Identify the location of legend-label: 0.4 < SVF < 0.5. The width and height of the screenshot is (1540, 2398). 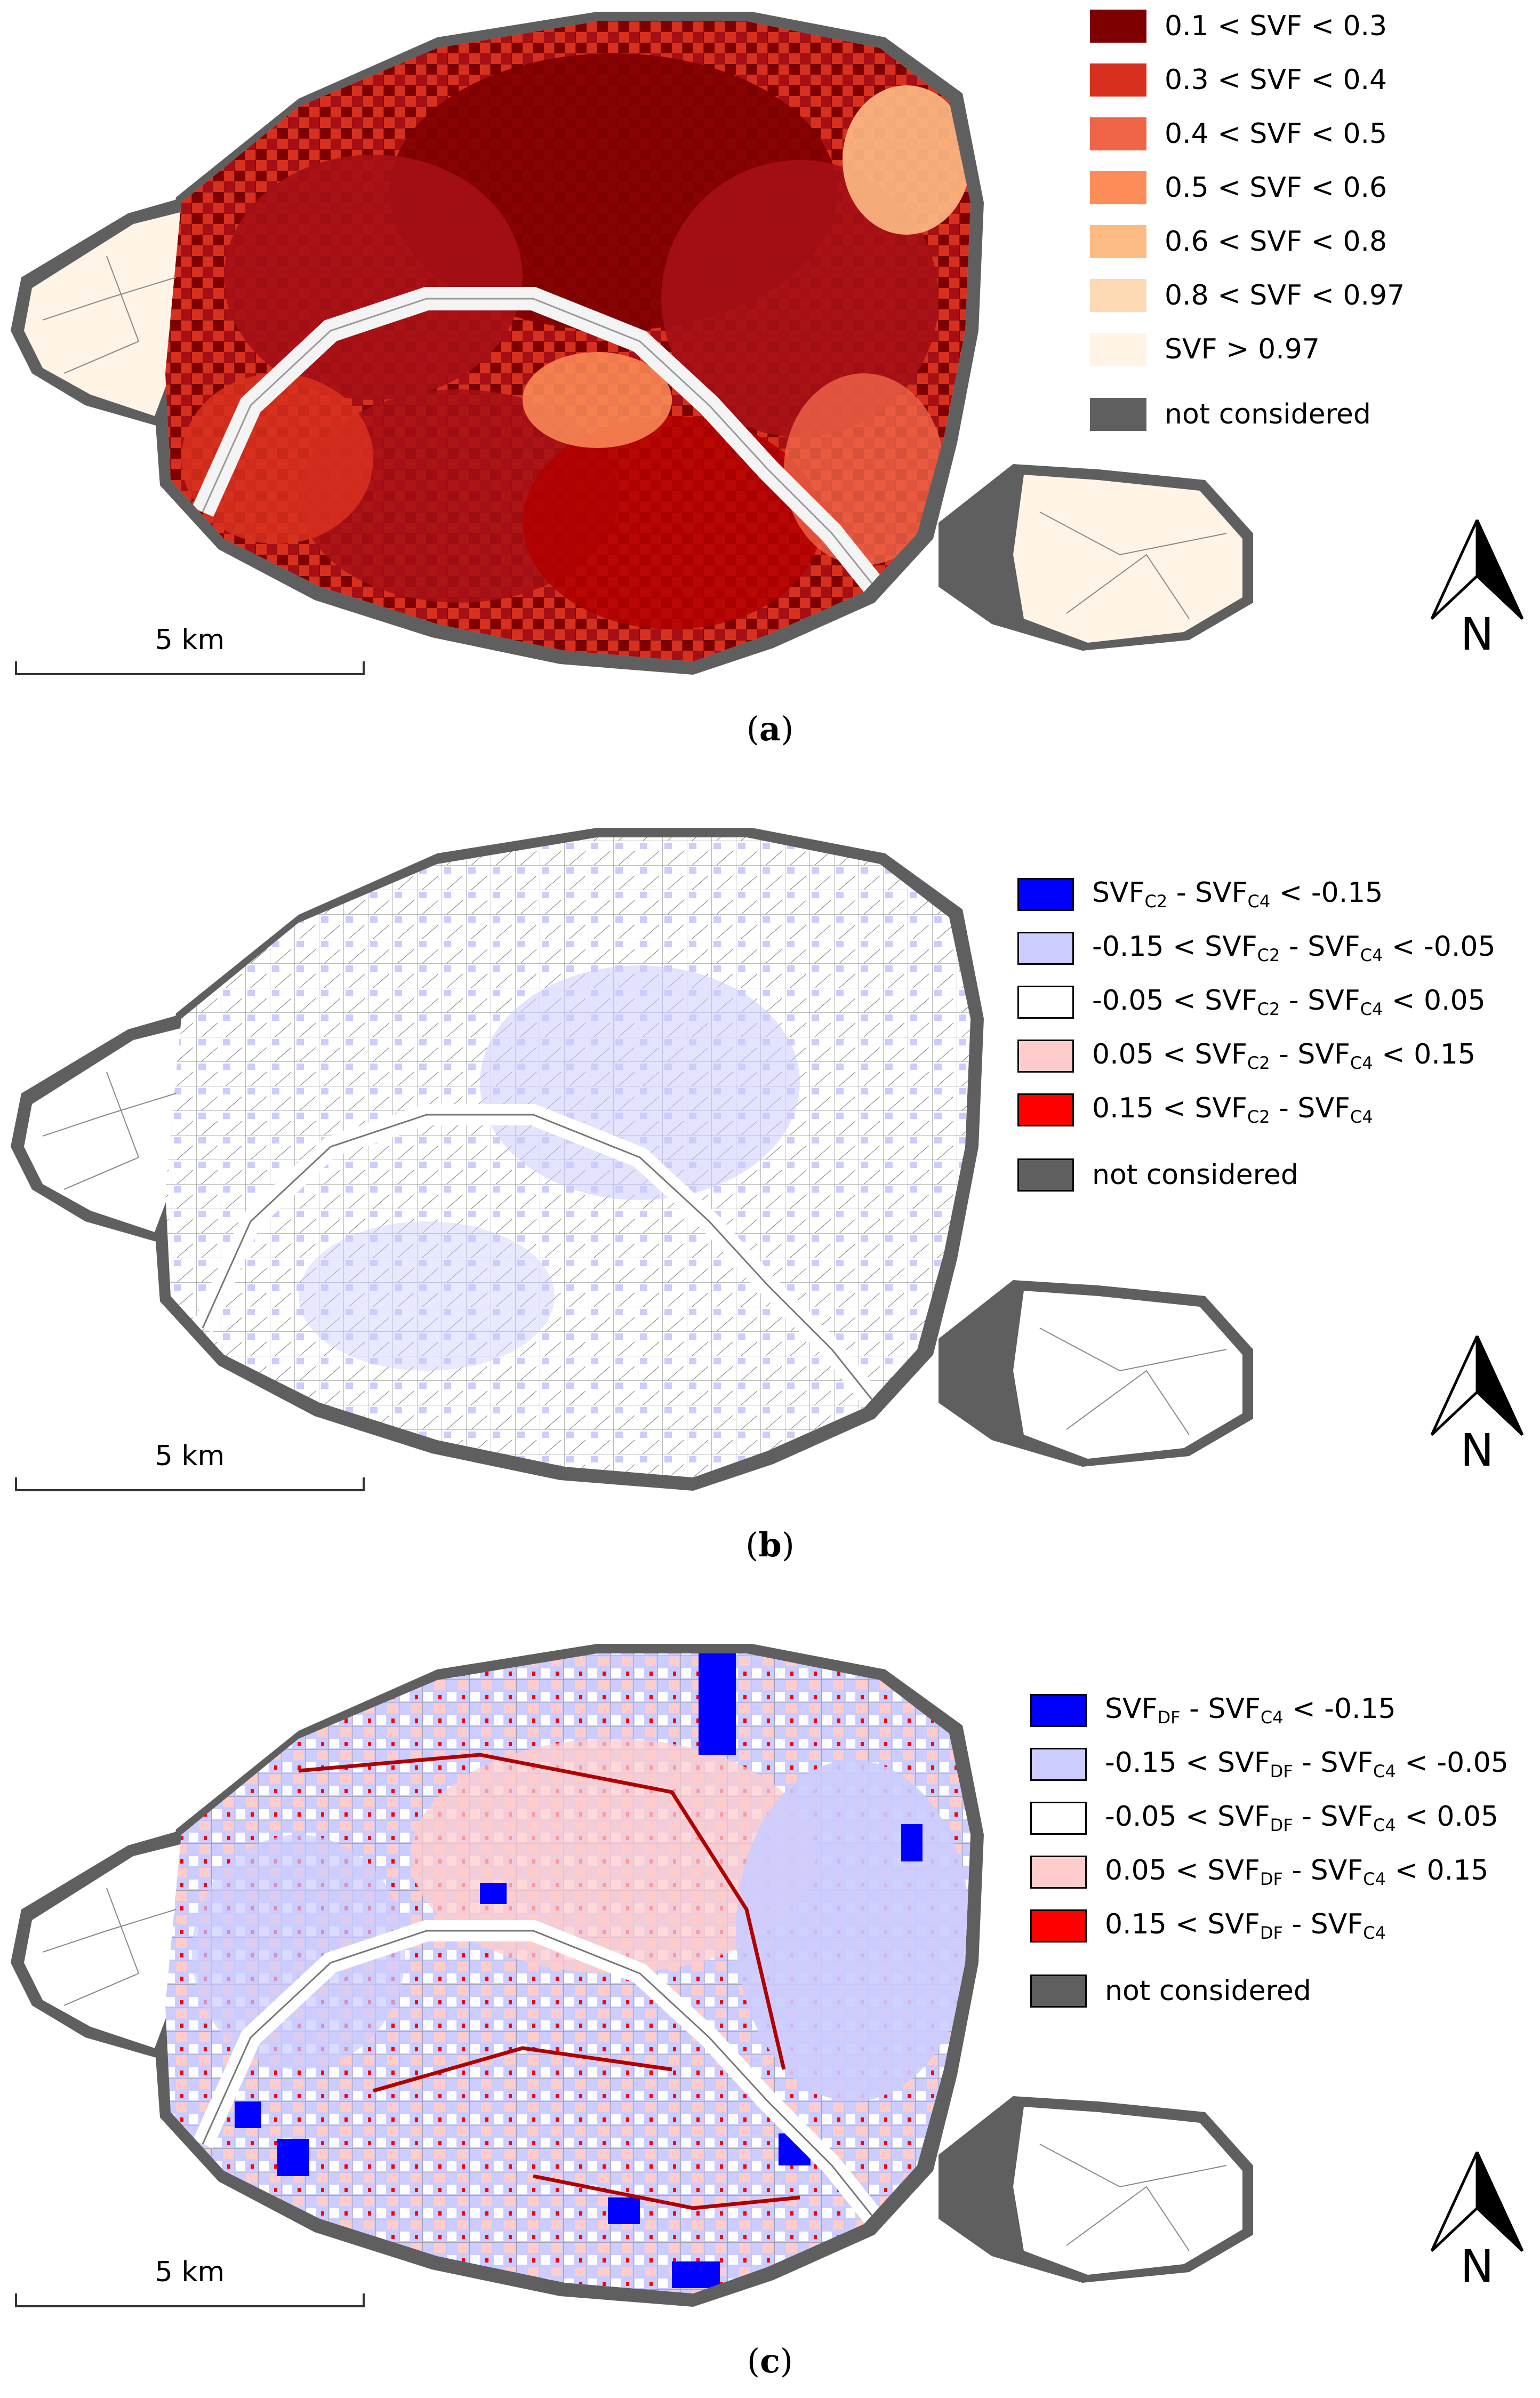
(1276, 134).